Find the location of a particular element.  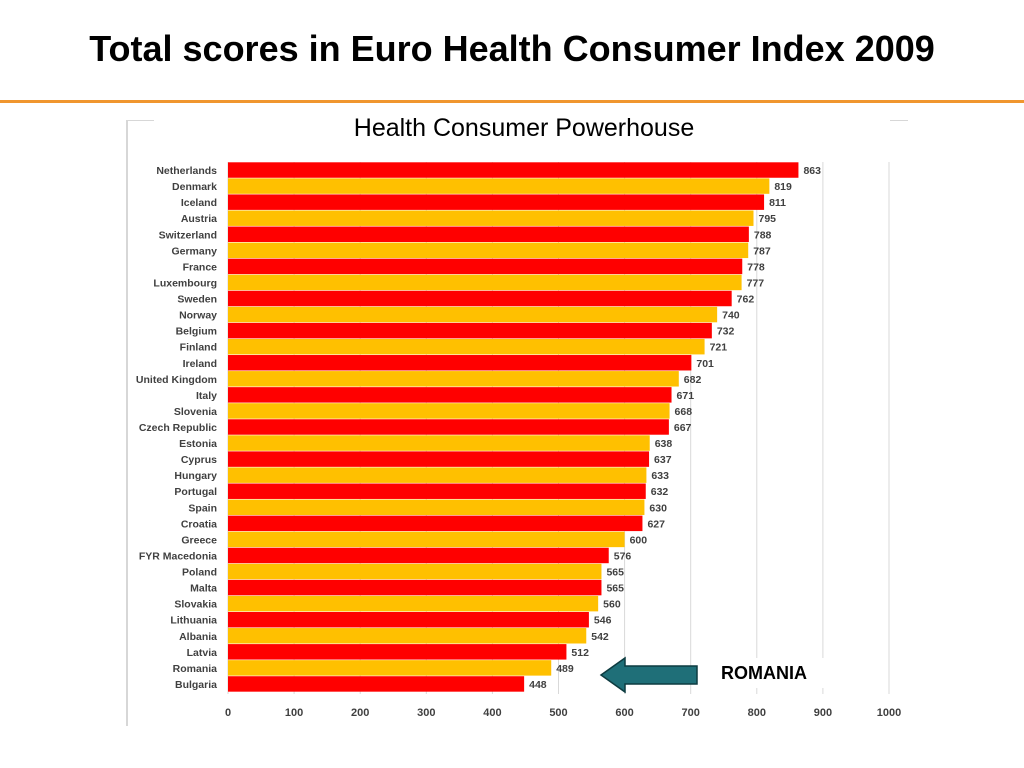

x-tick-label: 0 is located at coordinates (228, 713).